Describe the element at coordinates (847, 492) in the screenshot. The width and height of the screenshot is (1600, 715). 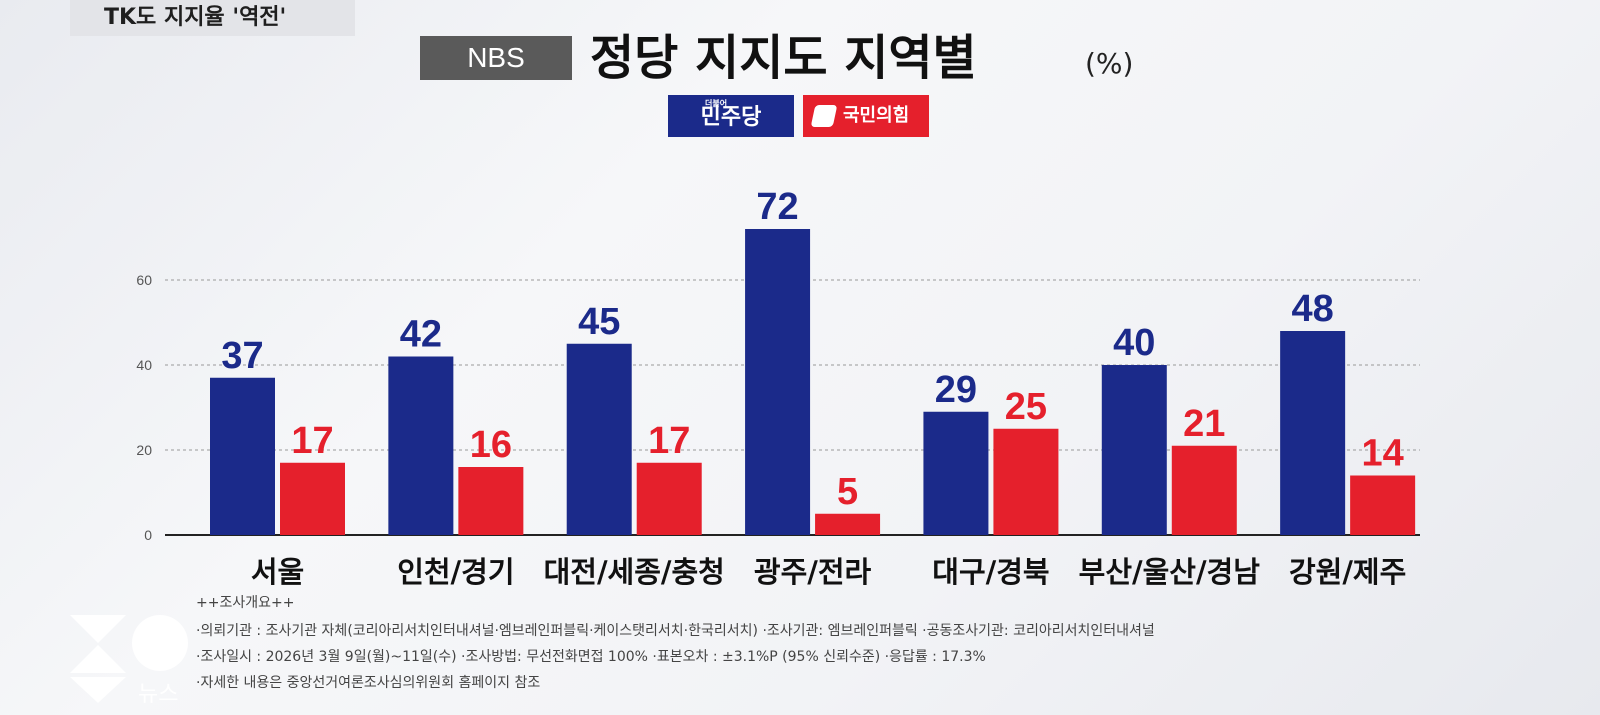
I see `data-label-ppp: 5` at that location.